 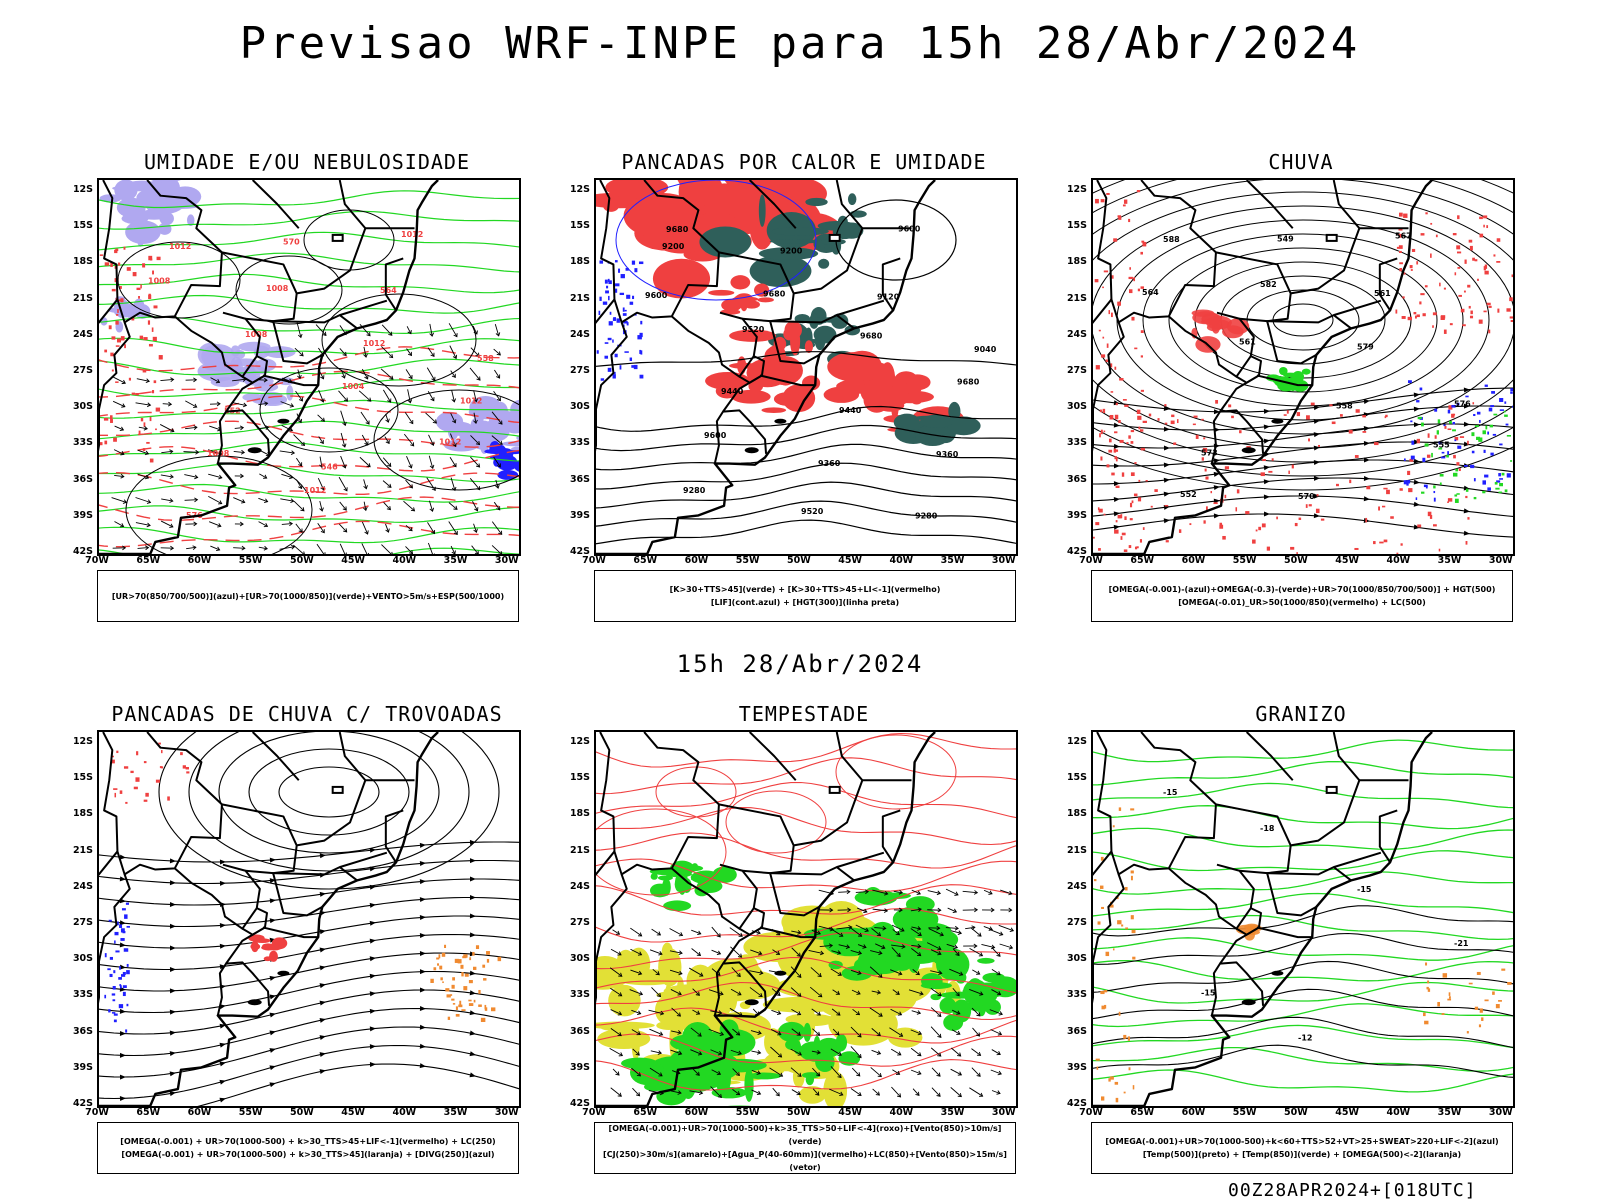 What do you see at coordinates (656, 295) in the screenshot?
I see `contour-label: 9600` at bounding box center [656, 295].